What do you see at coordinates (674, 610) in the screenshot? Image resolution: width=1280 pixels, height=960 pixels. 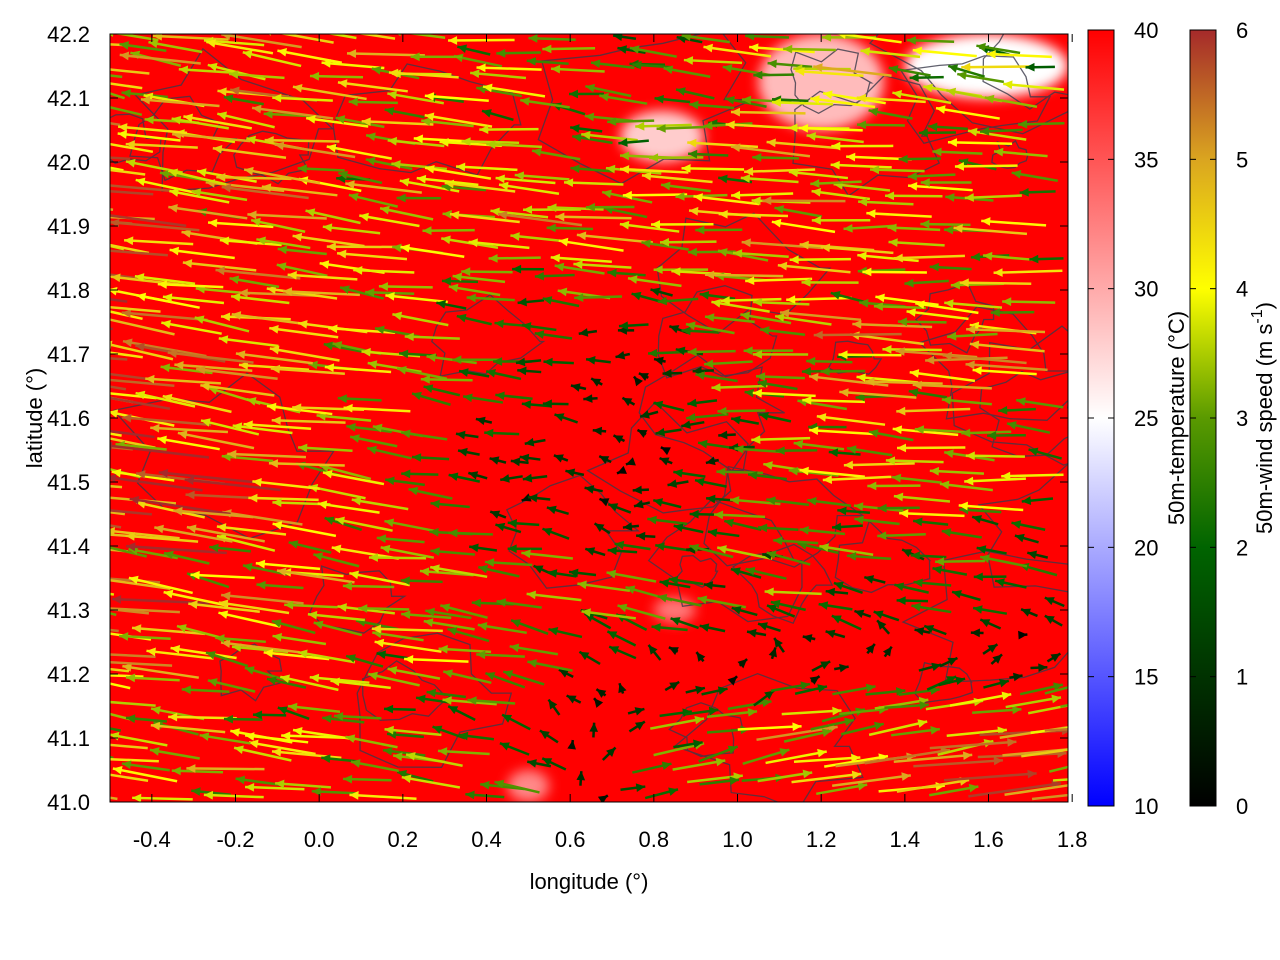 I see `cool-temperature-patch` at bounding box center [674, 610].